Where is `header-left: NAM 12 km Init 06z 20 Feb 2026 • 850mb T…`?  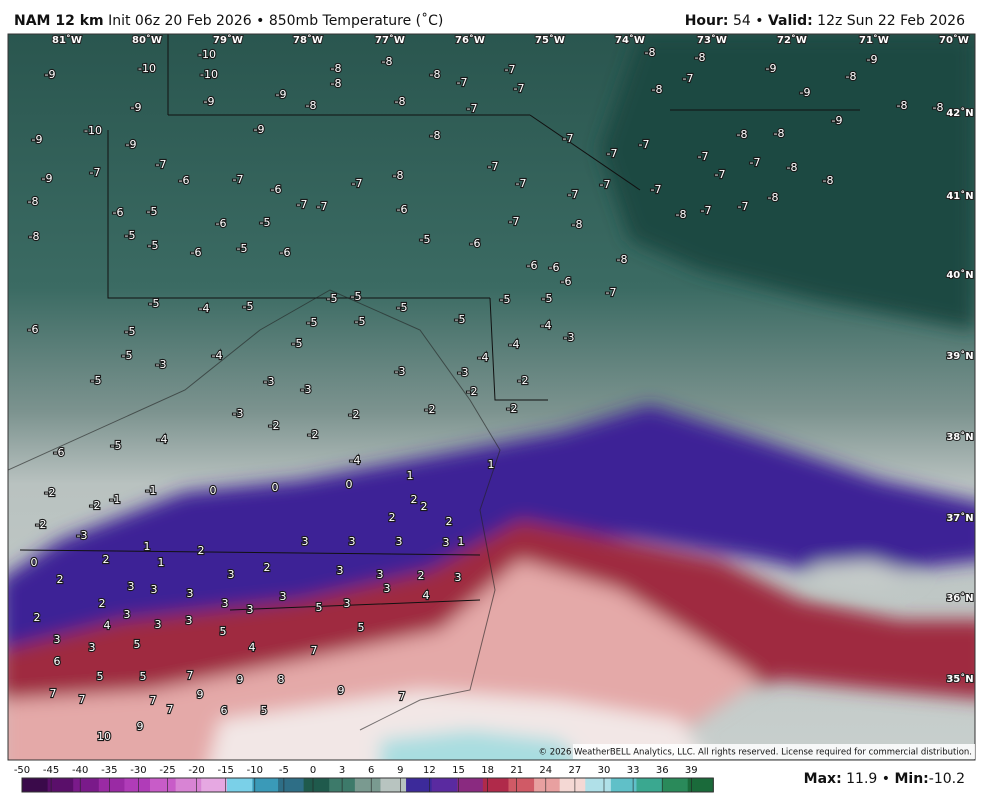 header-left: NAM 12 km Init 06z 20 Feb 2026 • 850mb T… is located at coordinates (228, 20).